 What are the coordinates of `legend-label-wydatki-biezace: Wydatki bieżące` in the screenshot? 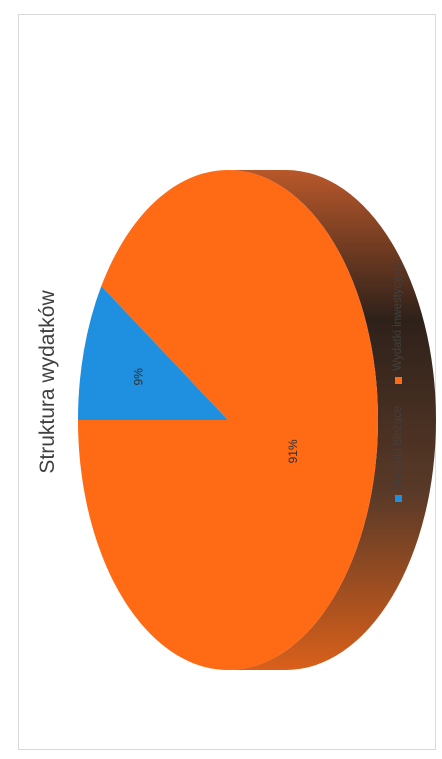 It's located at (398, 447).